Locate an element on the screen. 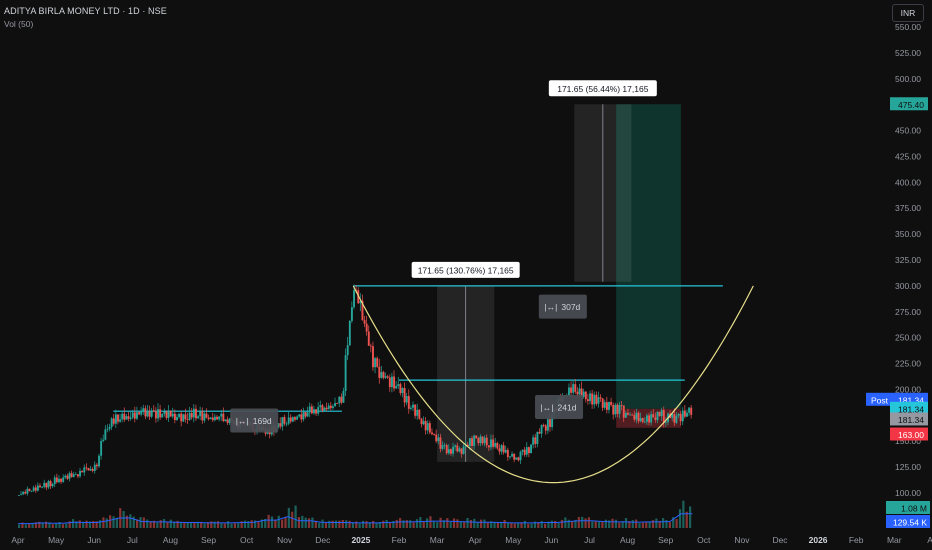 Image resolution: width=932 pixels, height=550 pixels. x-tick-label: 2026 is located at coordinates (818, 540).